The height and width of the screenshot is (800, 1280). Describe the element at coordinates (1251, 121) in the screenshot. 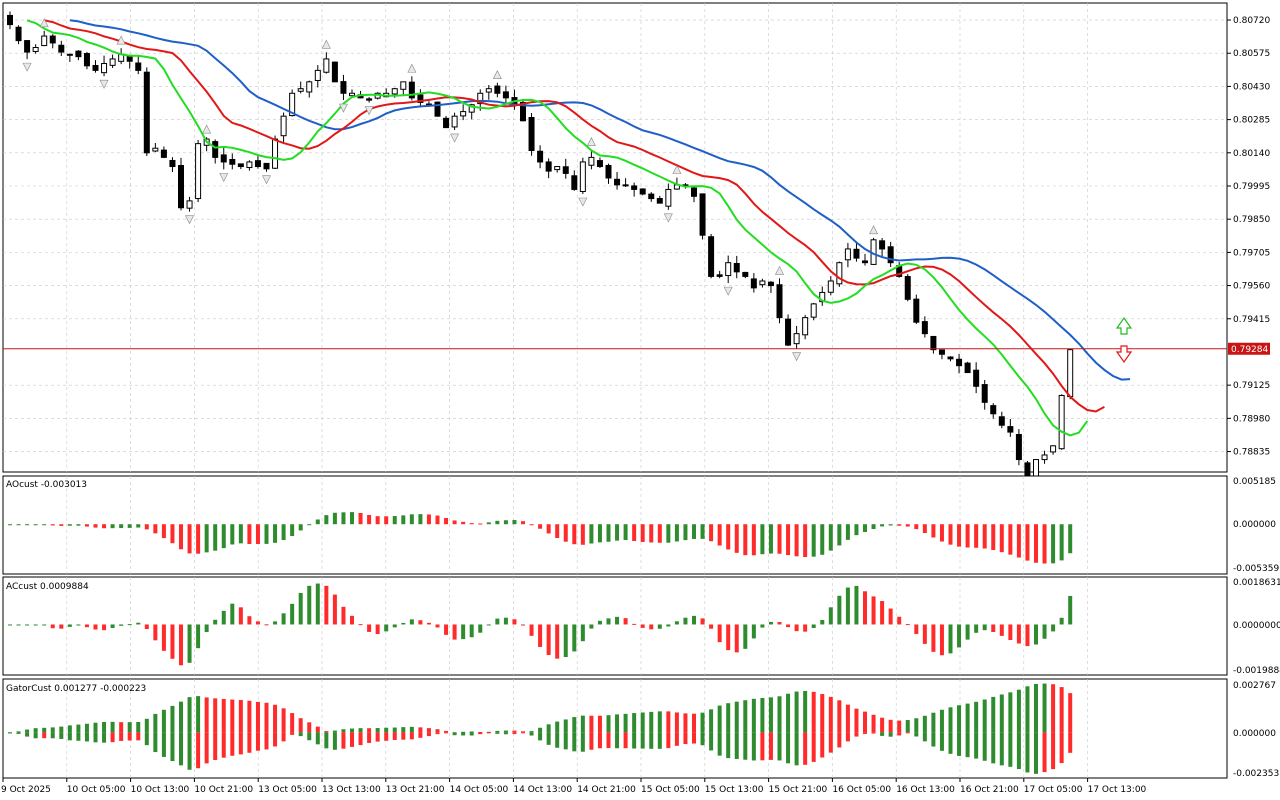

I see `price-axis-label: 0.80285` at that location.